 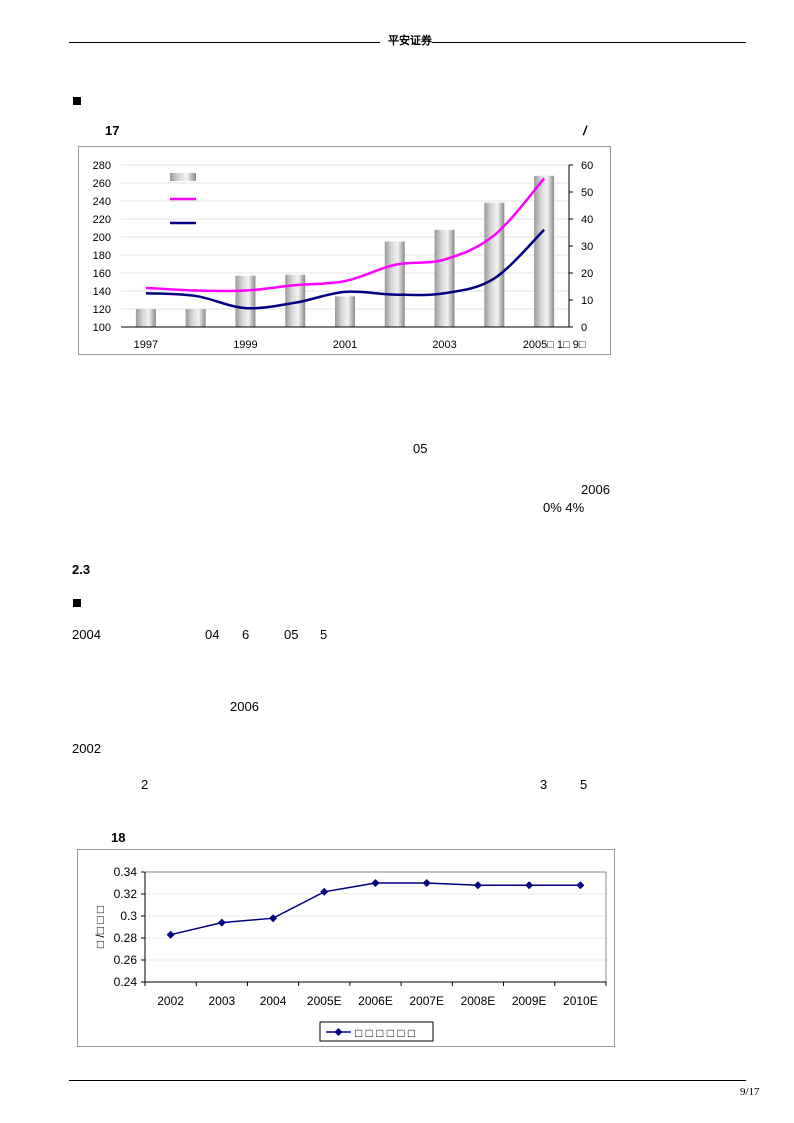 What do you see at coordinates (100, 927) in the screenshot?
I see `y-axis-label: □ /□ □ □` at bounding box center [100, 927].